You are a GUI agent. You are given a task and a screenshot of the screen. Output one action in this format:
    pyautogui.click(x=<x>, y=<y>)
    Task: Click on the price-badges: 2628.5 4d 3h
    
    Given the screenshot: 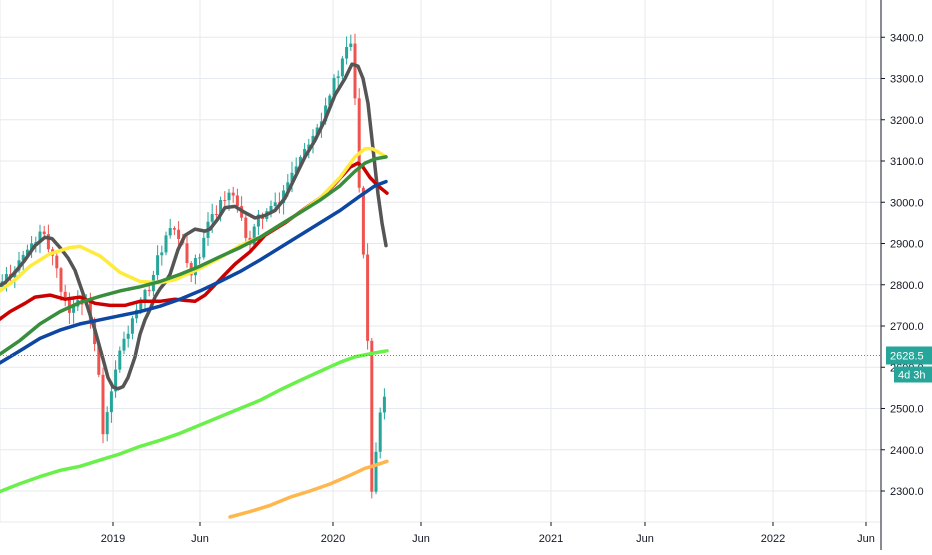 What is the action you would take?
    pyautogui.click(x=909, y=364)
    